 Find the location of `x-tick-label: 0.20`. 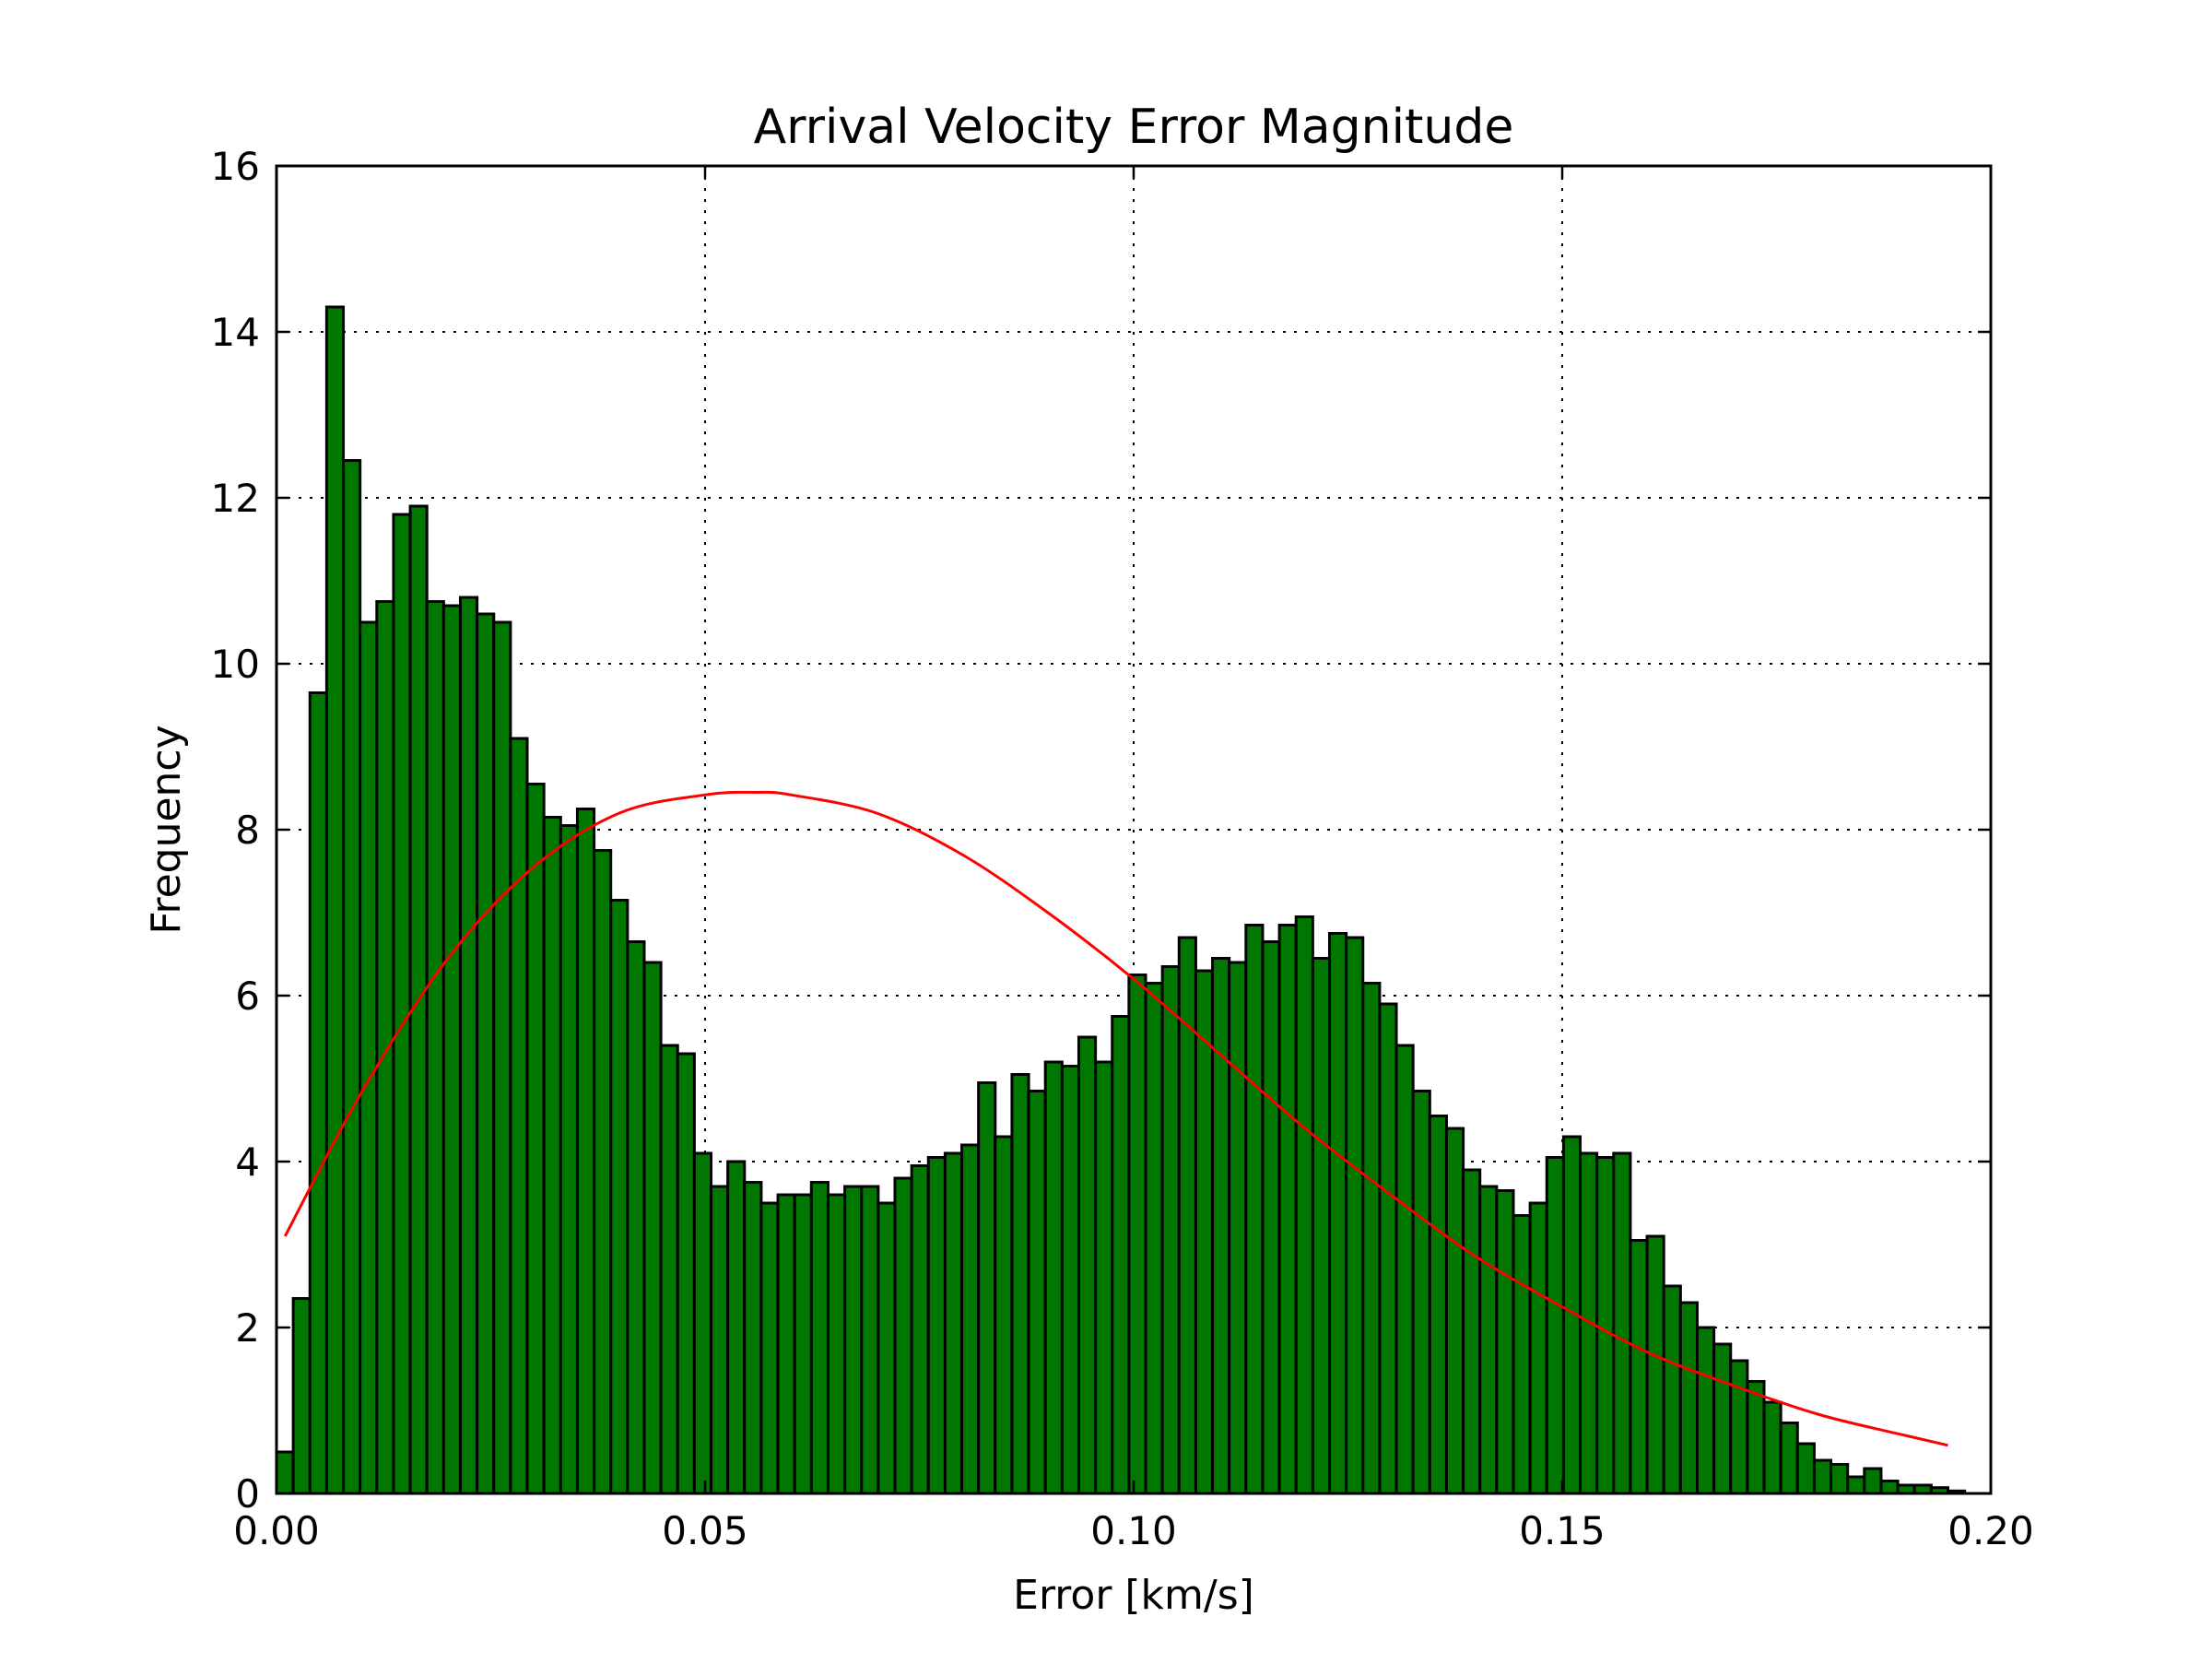

x-tick-label: 0.20 is located at coordinates (1990, 1530).